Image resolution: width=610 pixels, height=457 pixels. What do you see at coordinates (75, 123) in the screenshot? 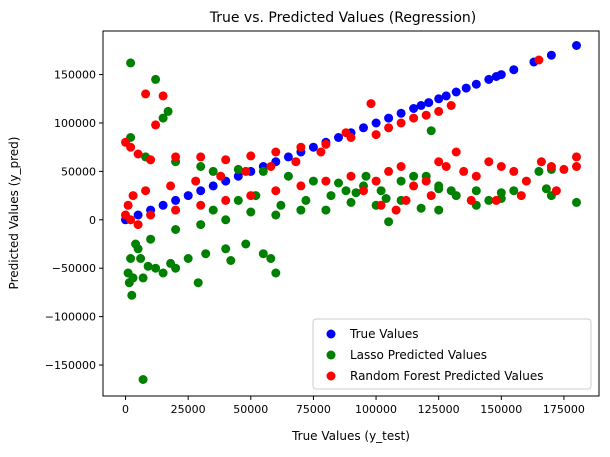
I see `y-tick-label: 100000` at bounding box center [75, 123].